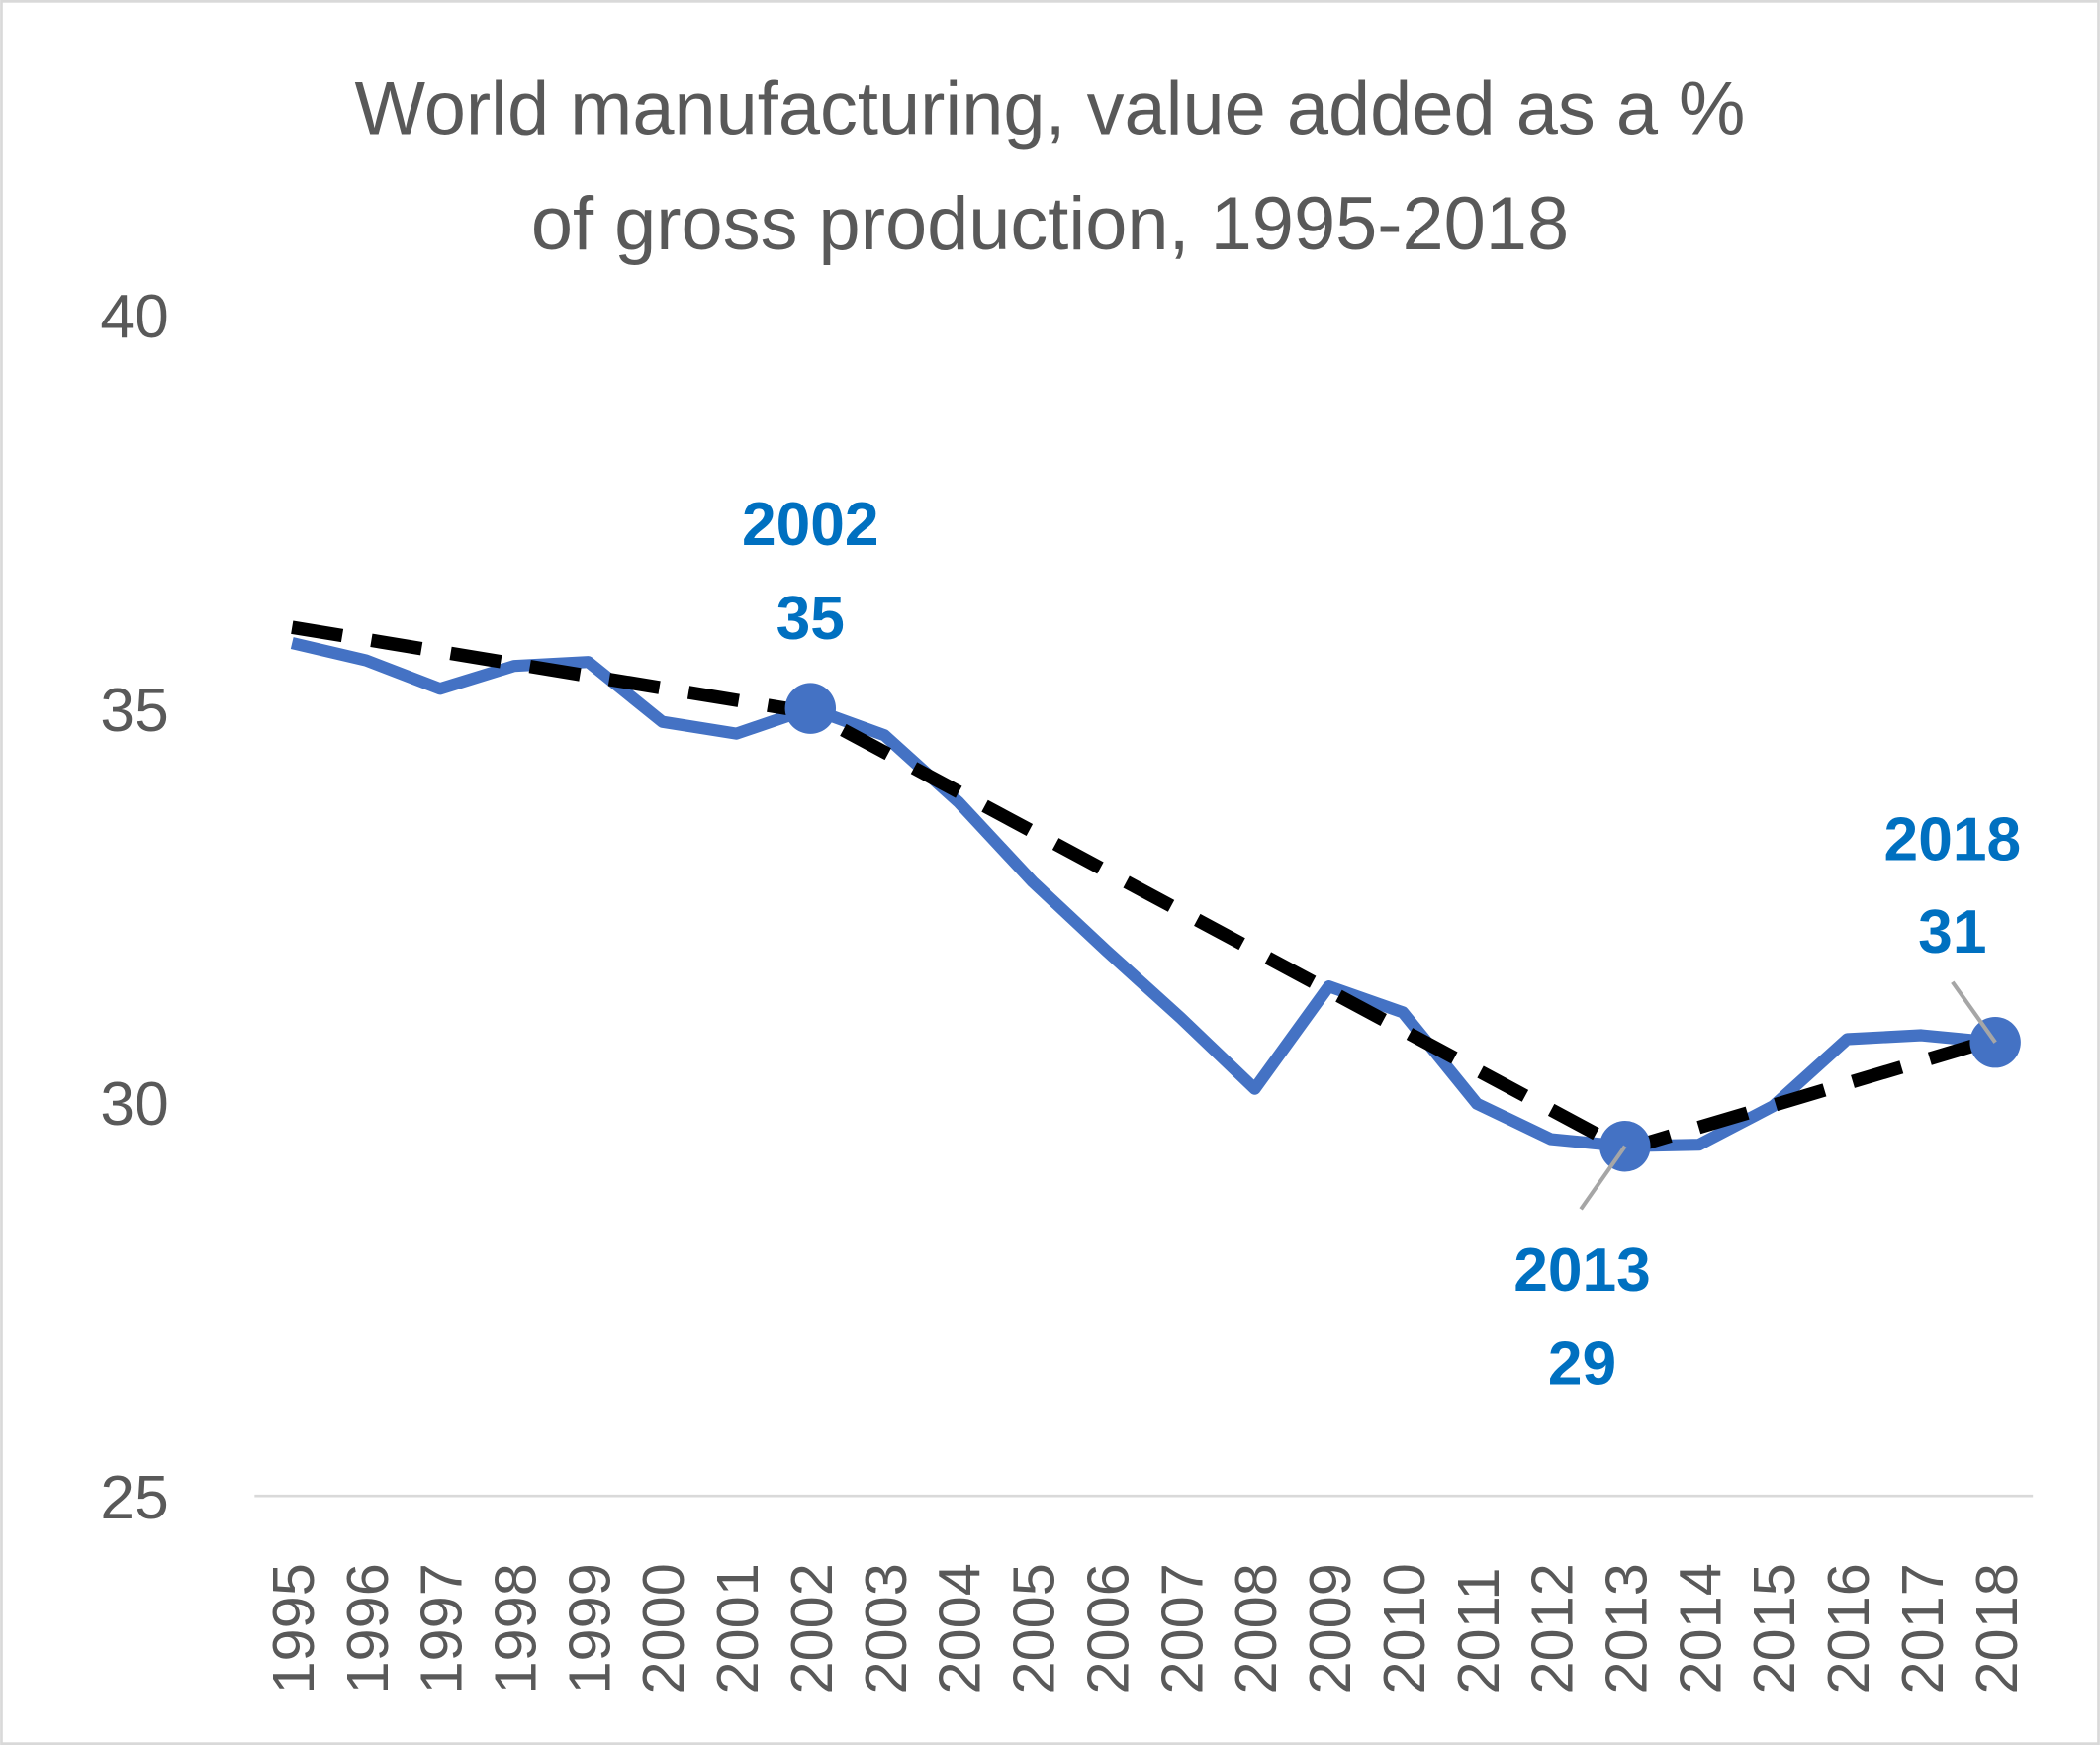 This screenshot has height=1745, width=2100. Describe the element at coordinates (516, 1628) in the screenshot. I see `x-tick-label: 1998` at that location.